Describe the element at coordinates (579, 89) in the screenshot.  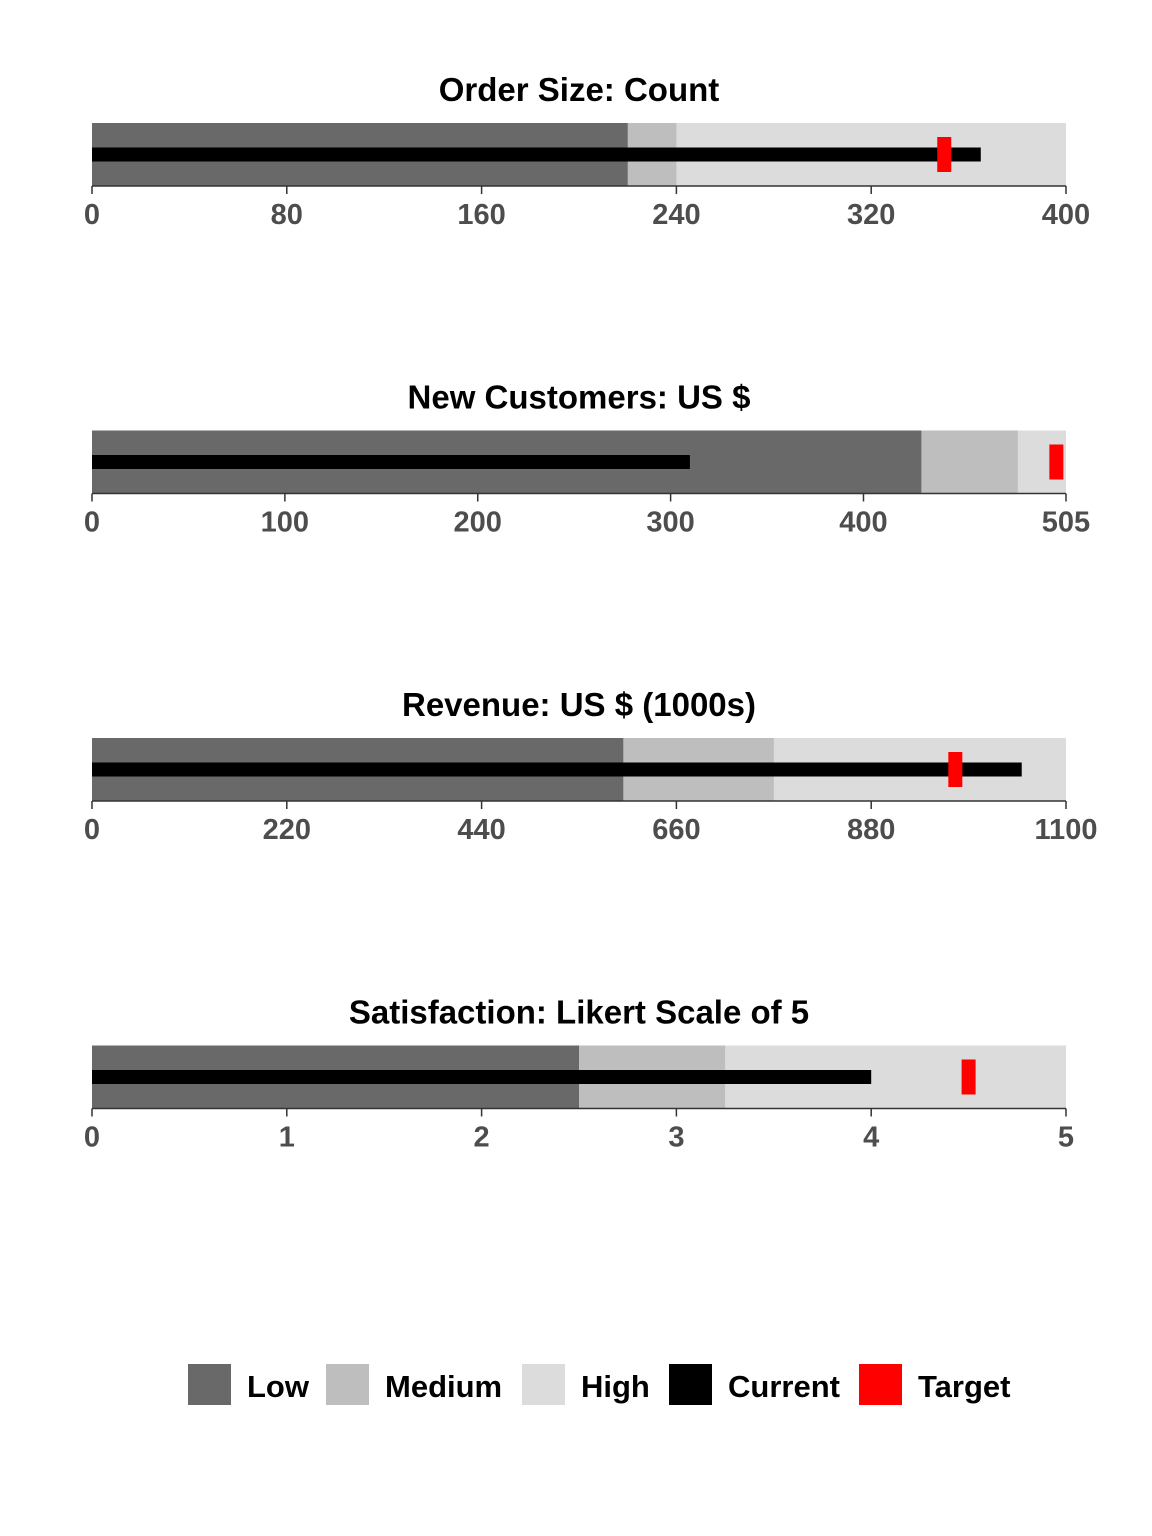
I see `panel-title: Order Size: Count` at that location.